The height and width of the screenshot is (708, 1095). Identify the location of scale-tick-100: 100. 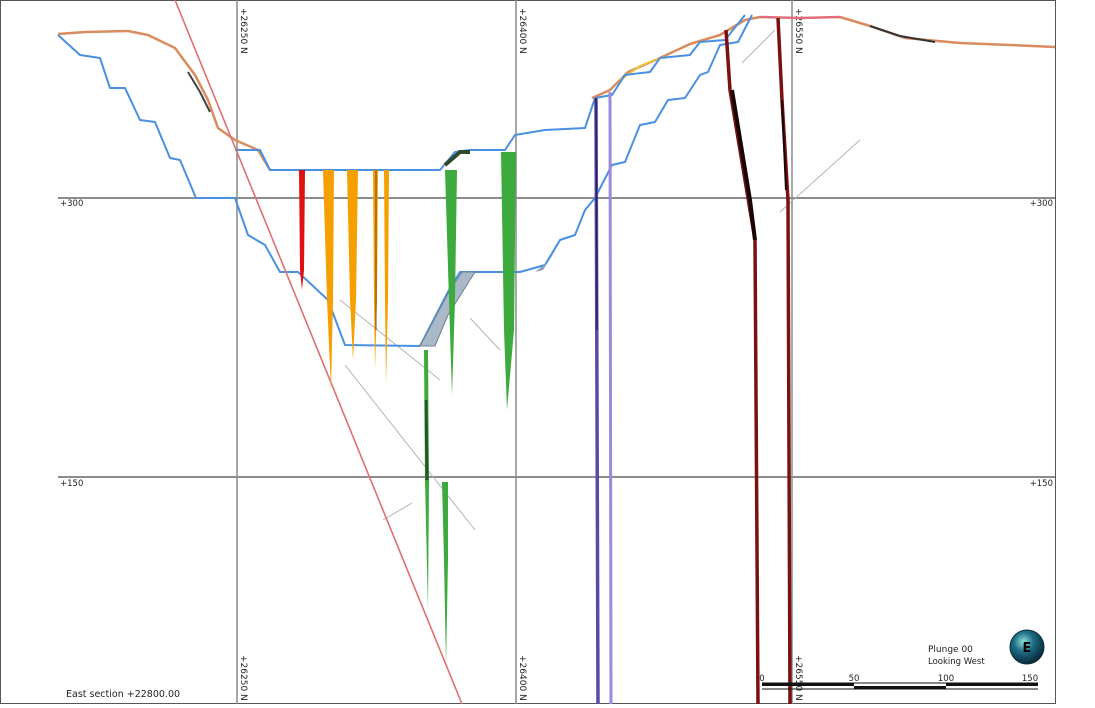
(946, 679).